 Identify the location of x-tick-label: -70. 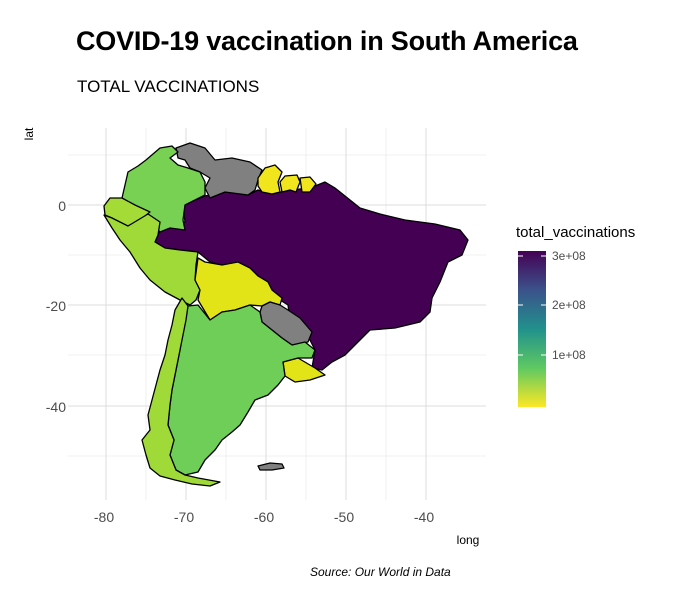
(184, 517).